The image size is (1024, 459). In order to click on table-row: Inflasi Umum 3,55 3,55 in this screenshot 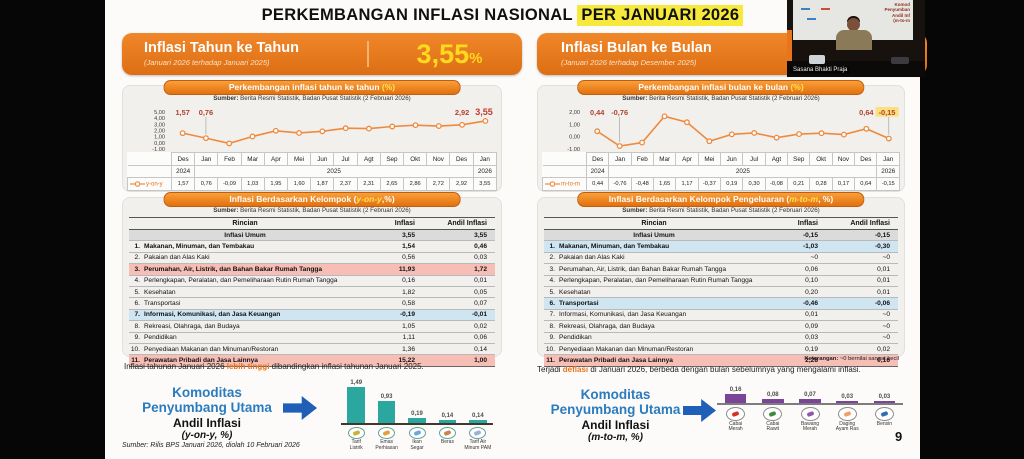, I will do `click(312, 235)`.